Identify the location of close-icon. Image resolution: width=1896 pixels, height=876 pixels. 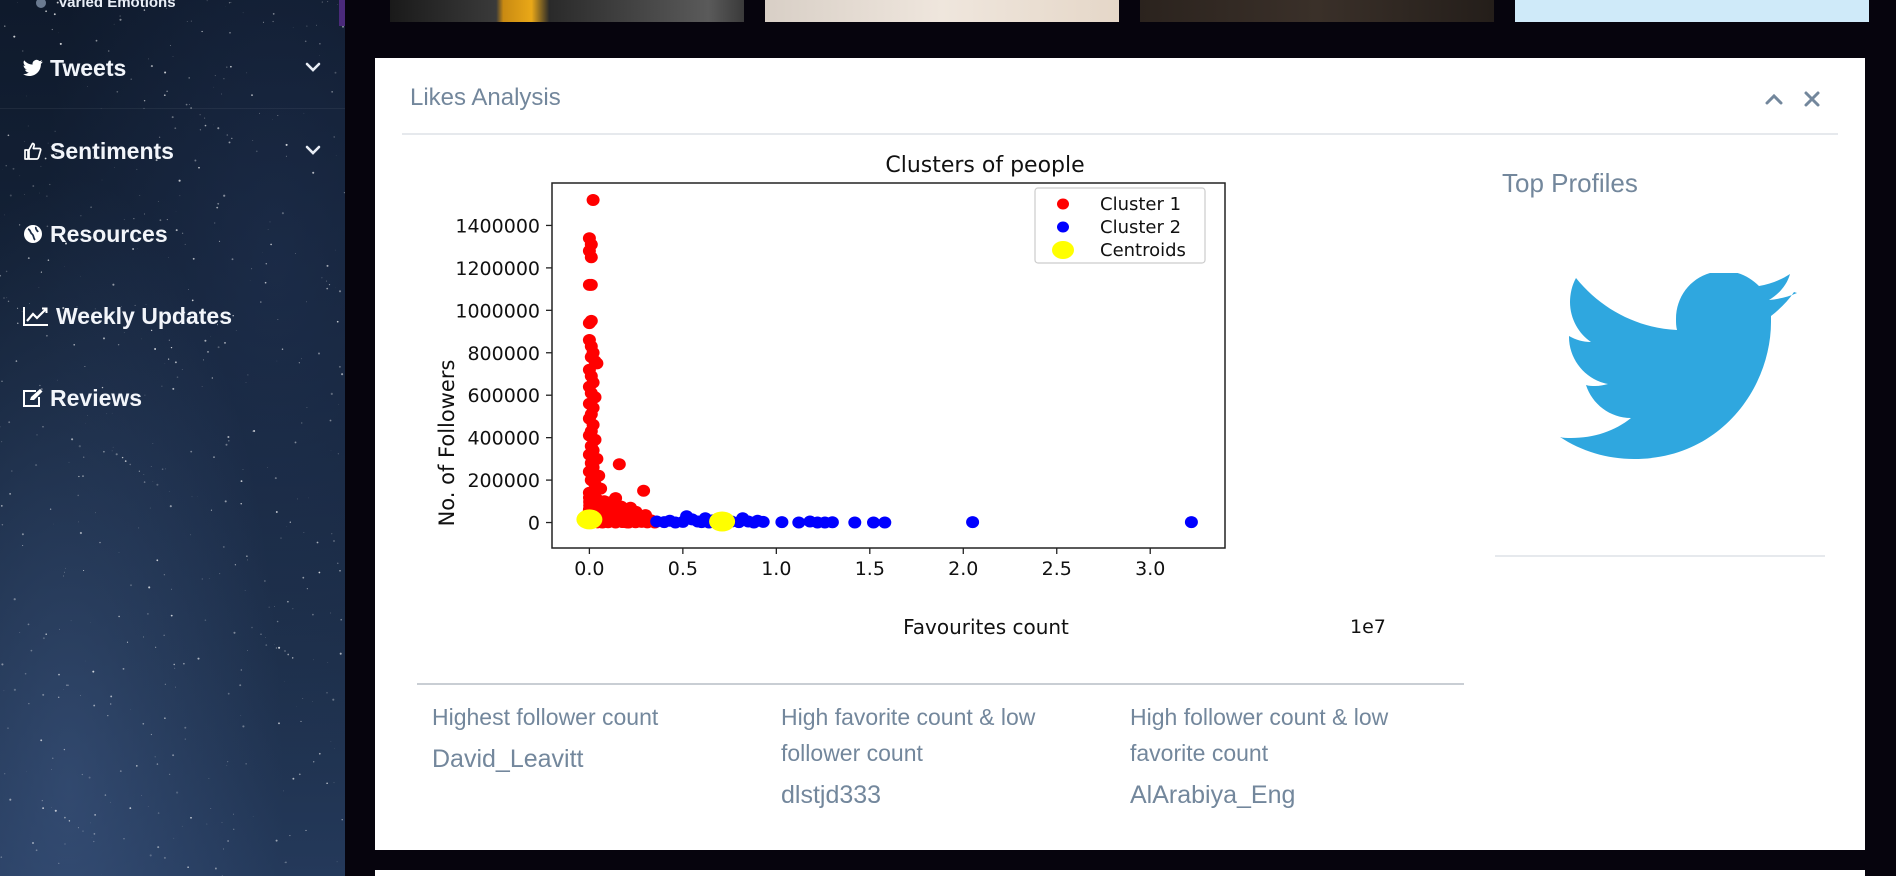
(1812, 99).